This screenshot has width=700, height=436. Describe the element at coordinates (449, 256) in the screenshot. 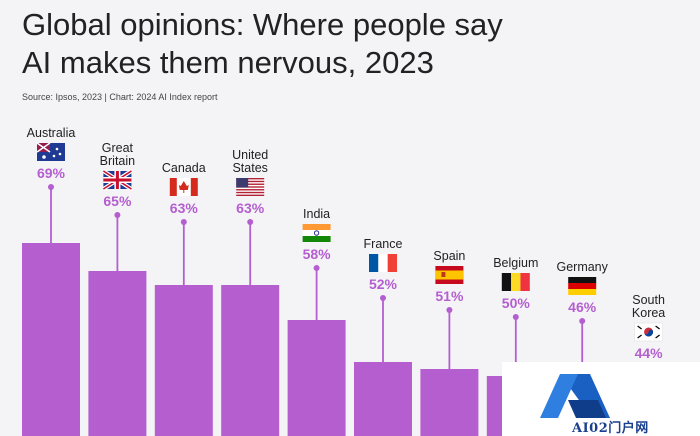

I see `category-label: Spain` at that location.